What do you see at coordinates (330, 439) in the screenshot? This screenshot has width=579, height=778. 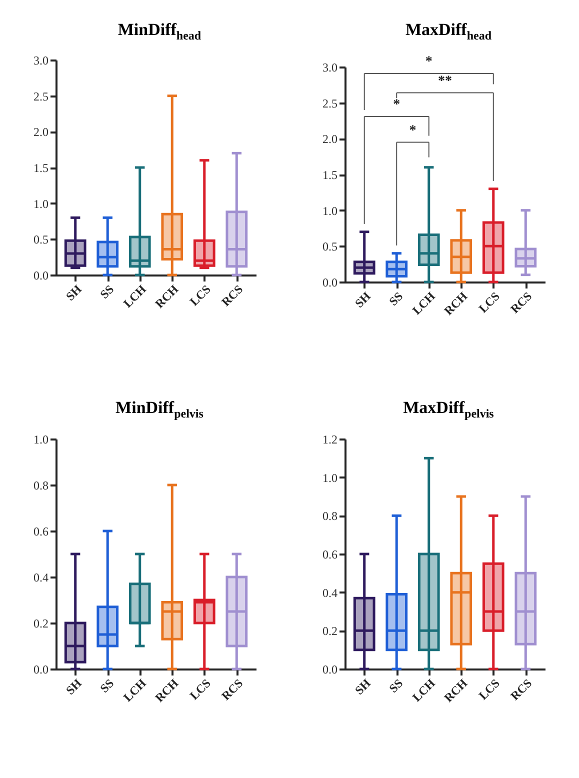 I see `y-tick-label: 1.2` at bounding box center [330, 439].